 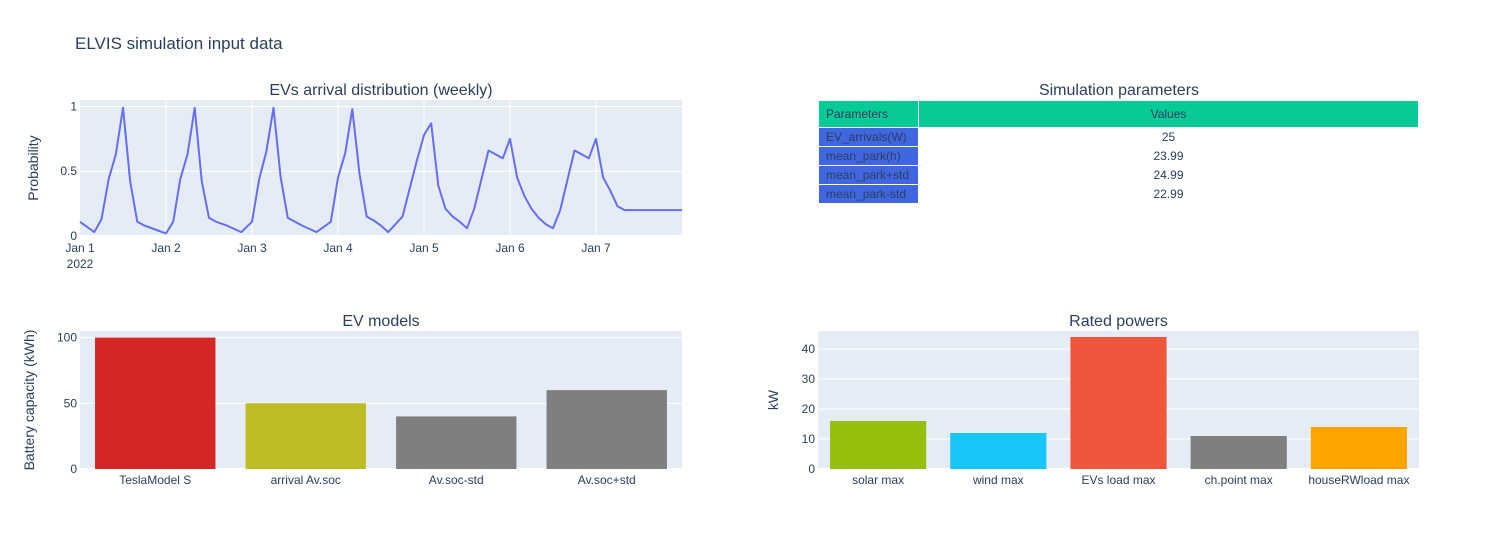 I want to click on table-row: EV_arrivals(W) 25, so click(x=1118, y=137).